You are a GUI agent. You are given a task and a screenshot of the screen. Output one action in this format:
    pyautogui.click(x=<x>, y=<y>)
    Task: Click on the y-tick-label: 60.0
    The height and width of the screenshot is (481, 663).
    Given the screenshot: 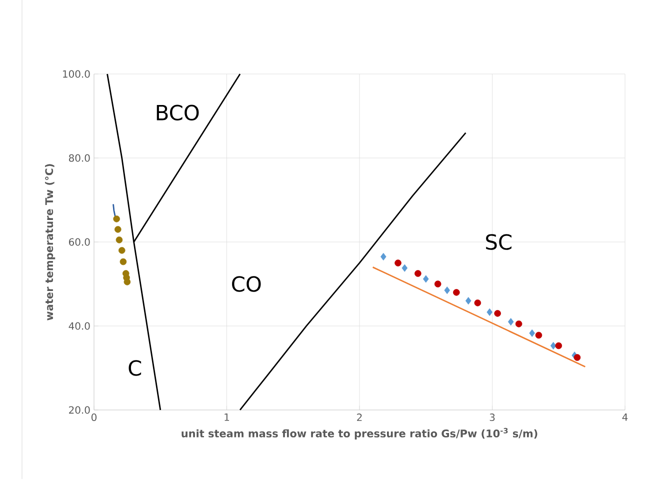 What is the action you would take?
    pyautogui.click(x=79, y=242)
    